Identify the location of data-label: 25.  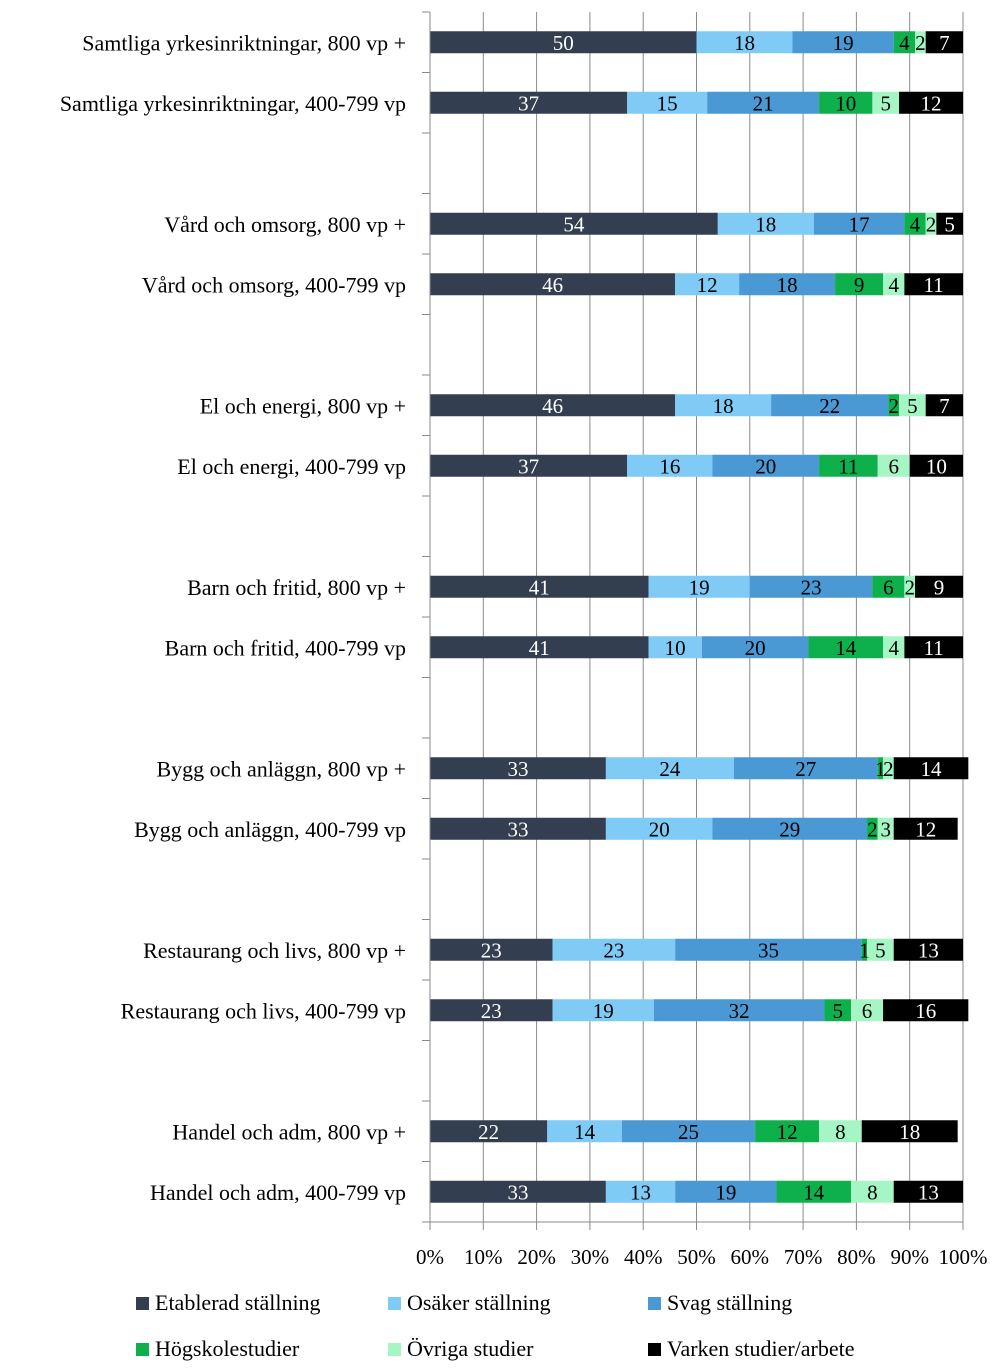
(688, 1132).